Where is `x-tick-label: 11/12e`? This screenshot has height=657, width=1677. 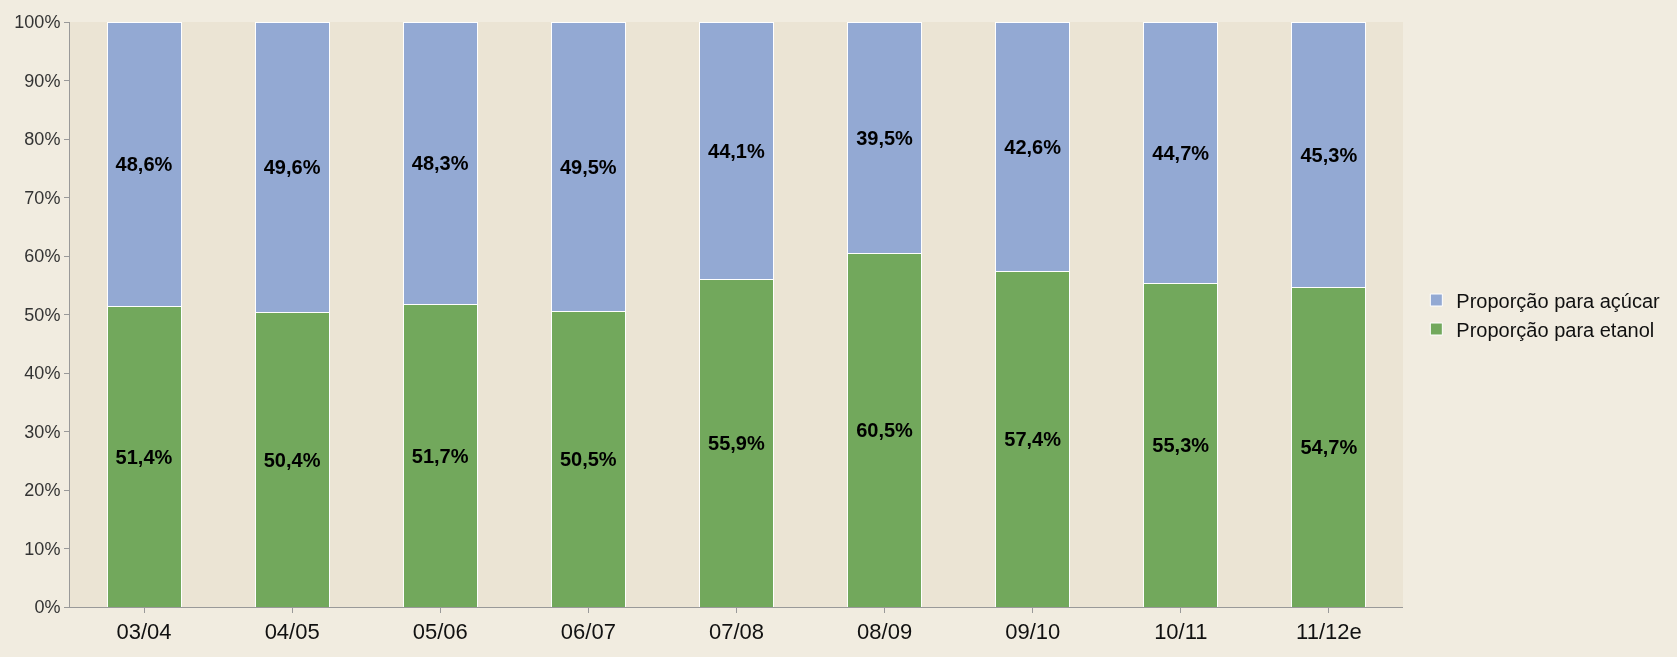
x-tick-label: 11/12e is located at coordinates (1329, 632).